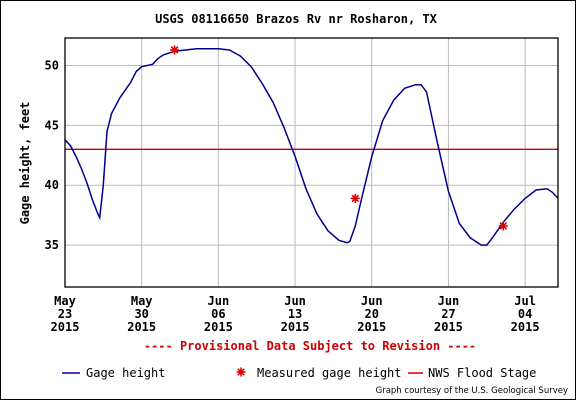 The width and height of the screenshot is (576, 400). Describe the element at coordinates (448, 314) in the screenshot. I see `x-tick-label: 27` at that location.